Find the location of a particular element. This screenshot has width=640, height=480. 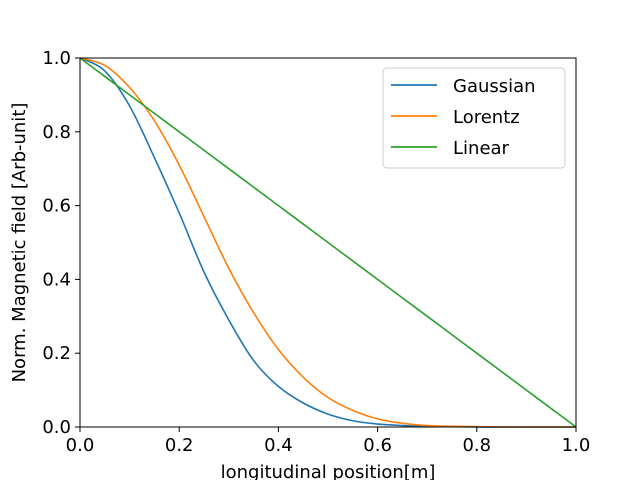

y-tick-label: 1.0 is located at coordinates (56, 58).